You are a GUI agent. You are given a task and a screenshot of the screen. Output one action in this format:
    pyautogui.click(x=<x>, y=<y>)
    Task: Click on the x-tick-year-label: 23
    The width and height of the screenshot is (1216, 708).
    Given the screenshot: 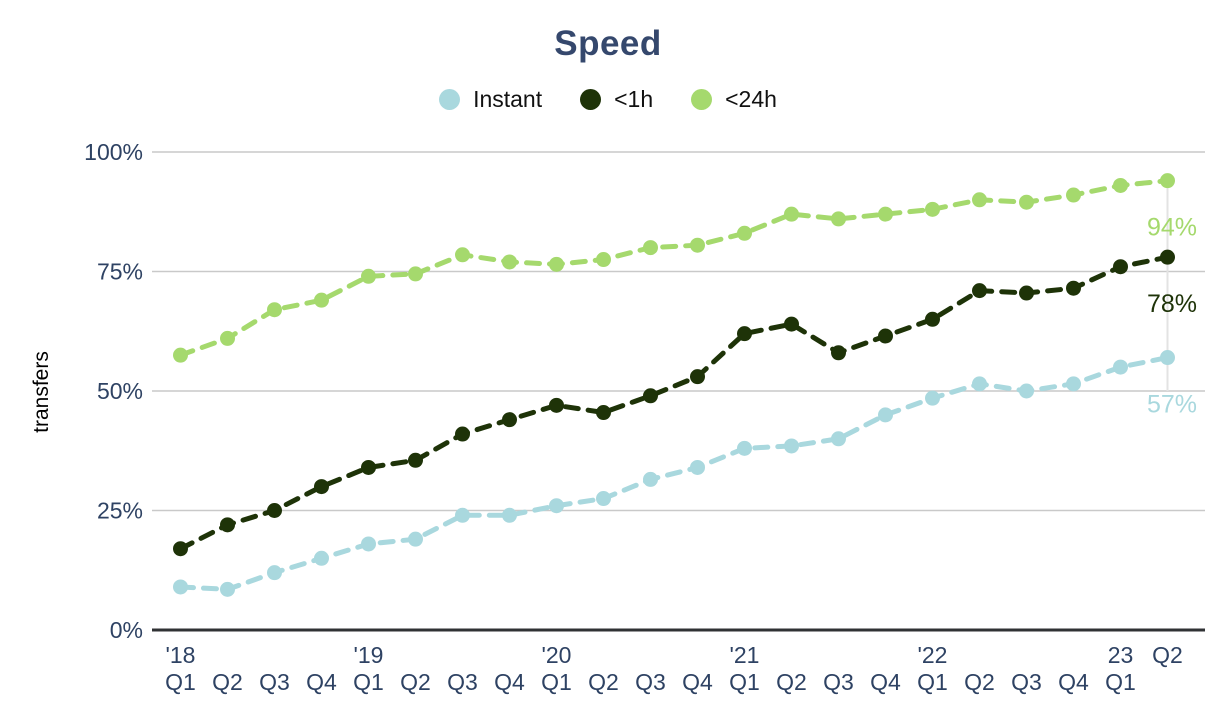 What is the action you would take?
    pyautogui.click(x=1121, y=655)
    